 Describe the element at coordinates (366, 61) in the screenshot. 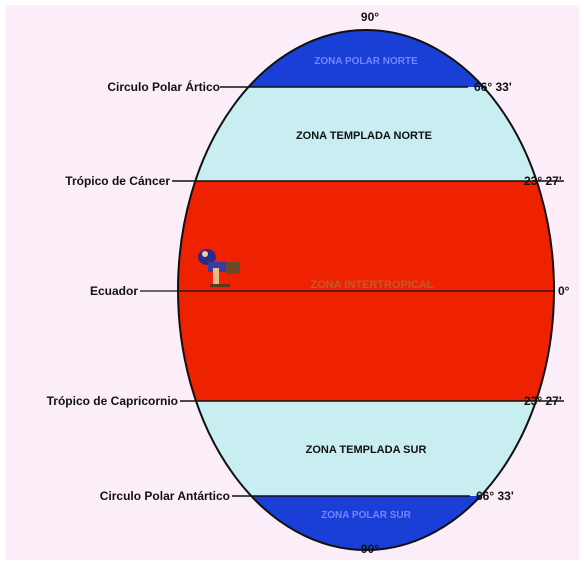

I see `north-polar-zone-label: ZONA POLAR NORTE` at that location.